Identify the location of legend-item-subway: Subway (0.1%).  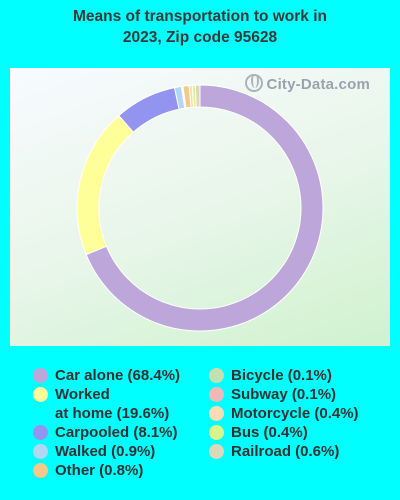
(273, 394).